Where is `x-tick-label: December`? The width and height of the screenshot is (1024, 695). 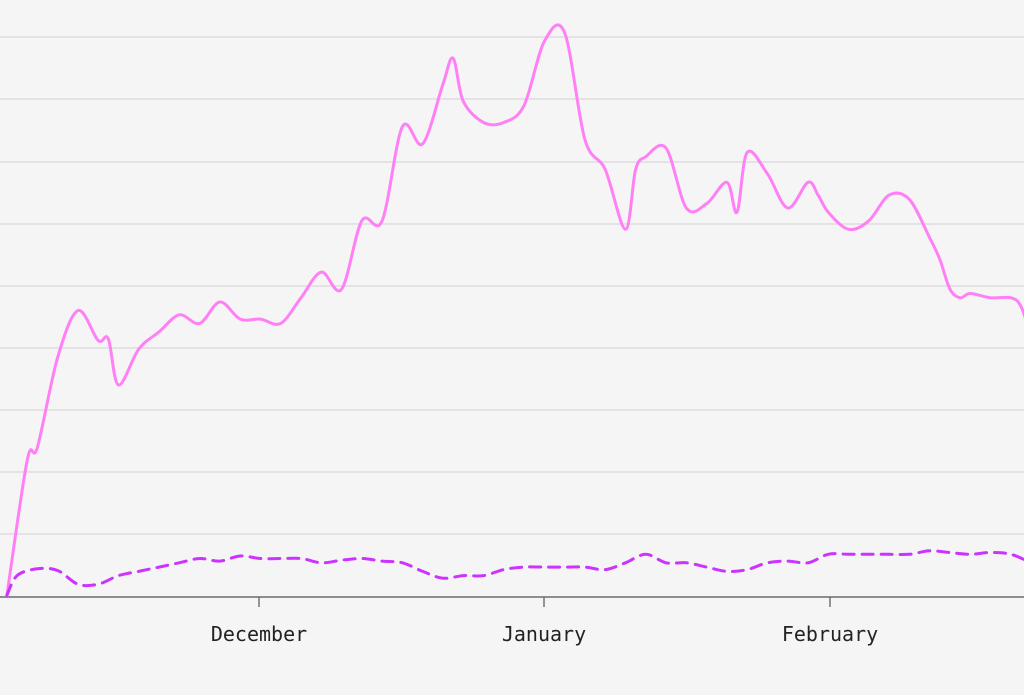 x-tick-label: December is located at coordinates (259, 634).